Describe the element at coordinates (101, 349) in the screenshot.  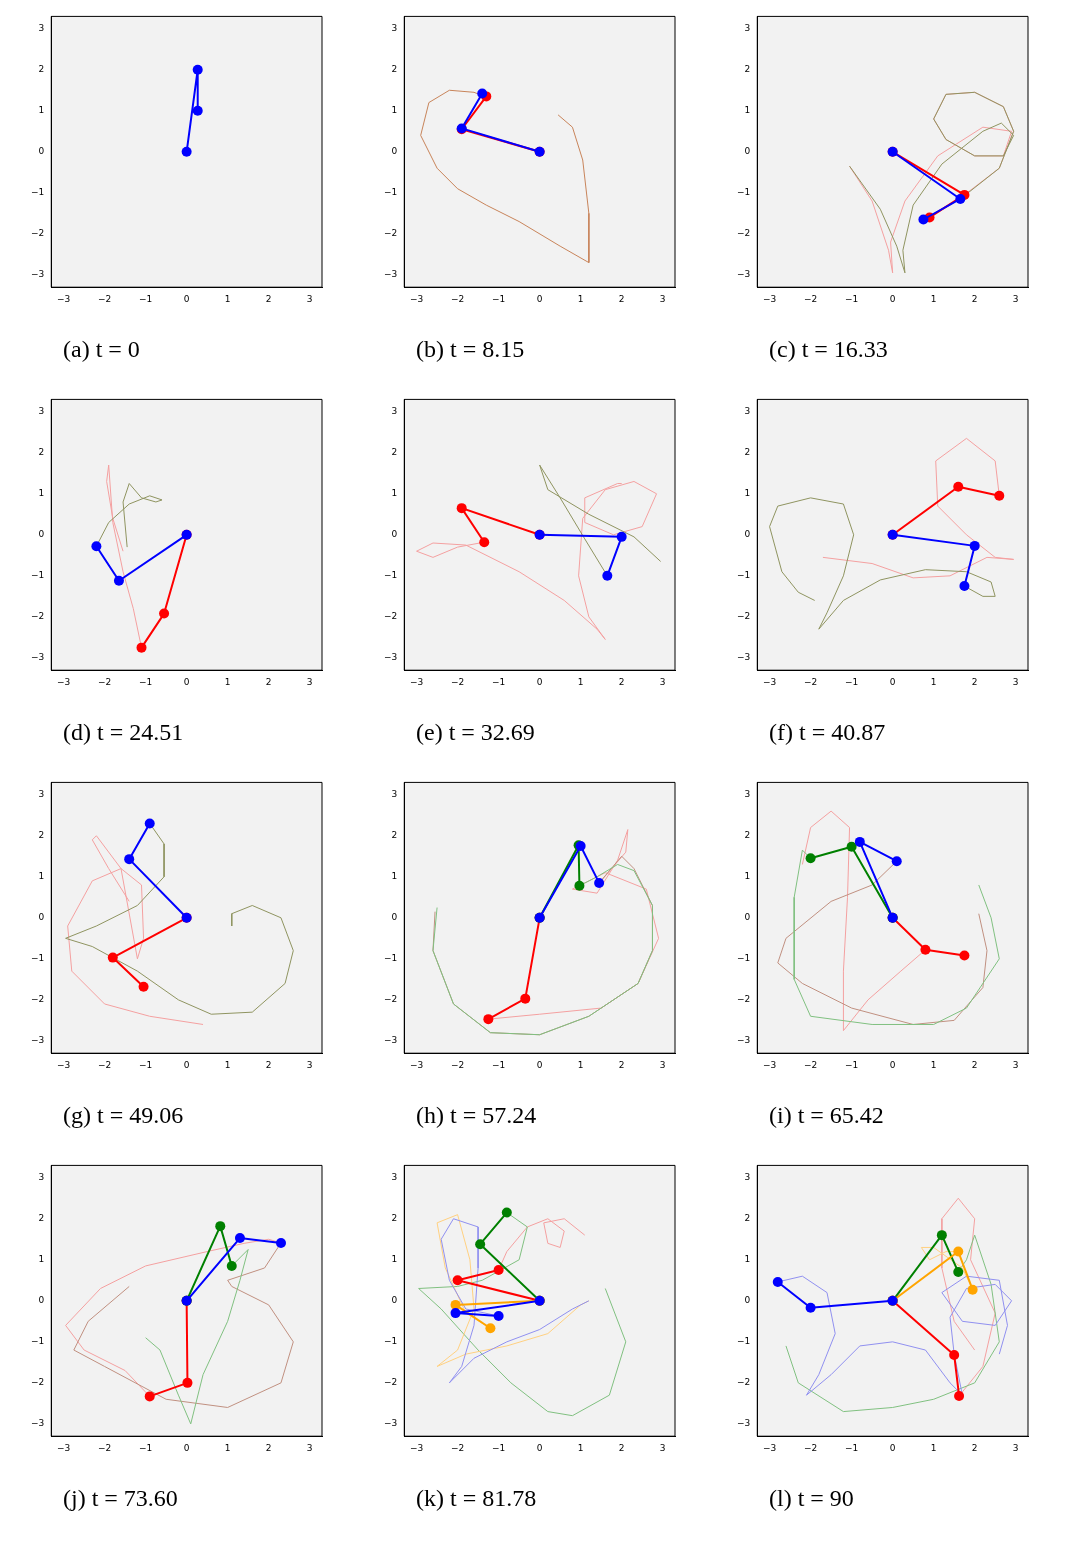
I see `text: (a) t = 0` at that location.